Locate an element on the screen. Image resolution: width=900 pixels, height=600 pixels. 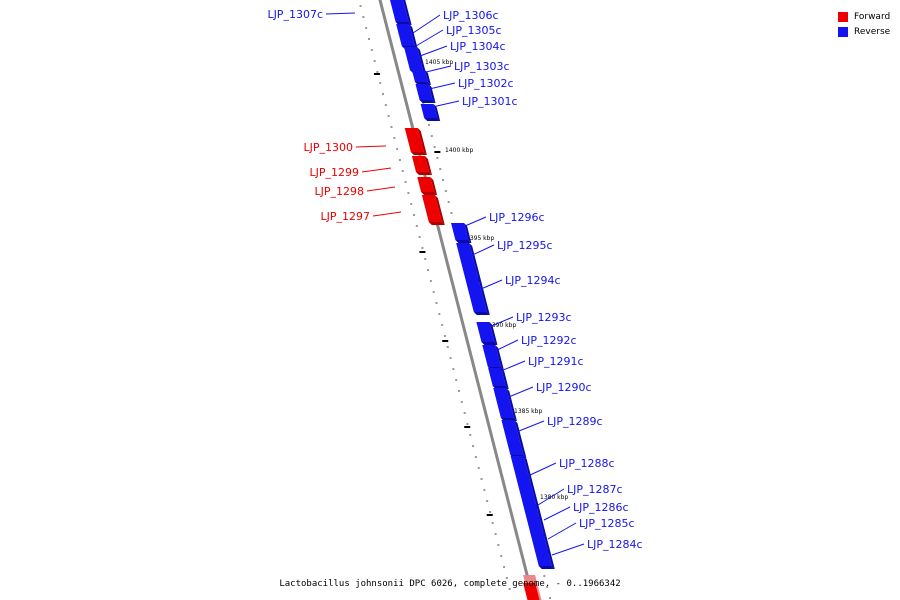
gene-side-LJP_1294c is located at coordinates (484, 296).